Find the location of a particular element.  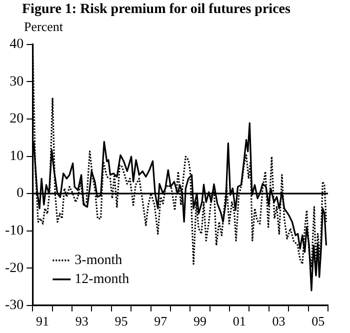

x-tick-label: 91 is located at coordinates (43, 321).